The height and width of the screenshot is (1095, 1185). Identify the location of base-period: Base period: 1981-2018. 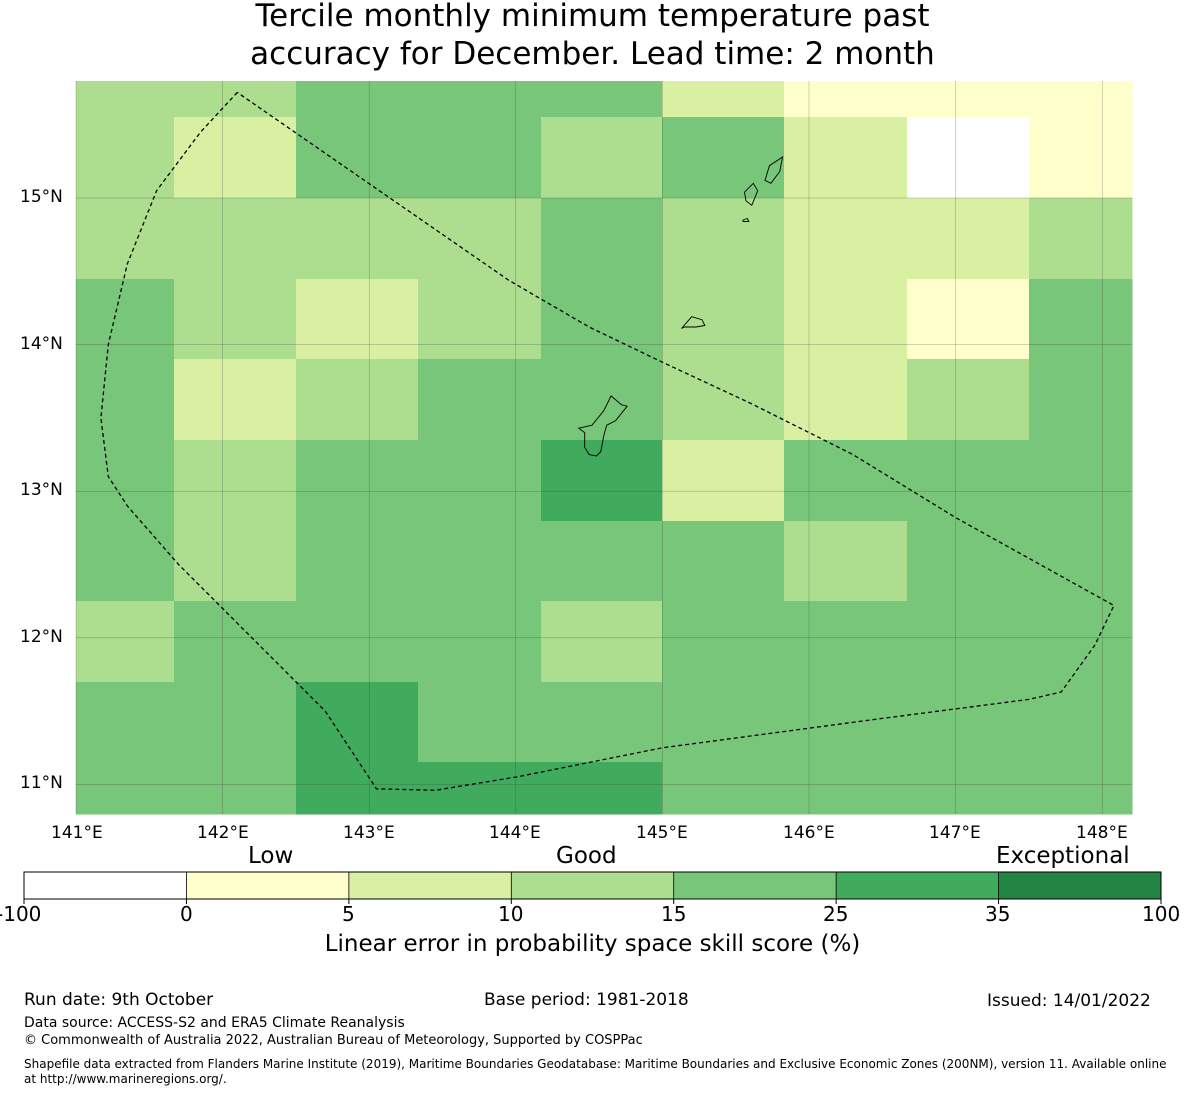
(586, 1000).